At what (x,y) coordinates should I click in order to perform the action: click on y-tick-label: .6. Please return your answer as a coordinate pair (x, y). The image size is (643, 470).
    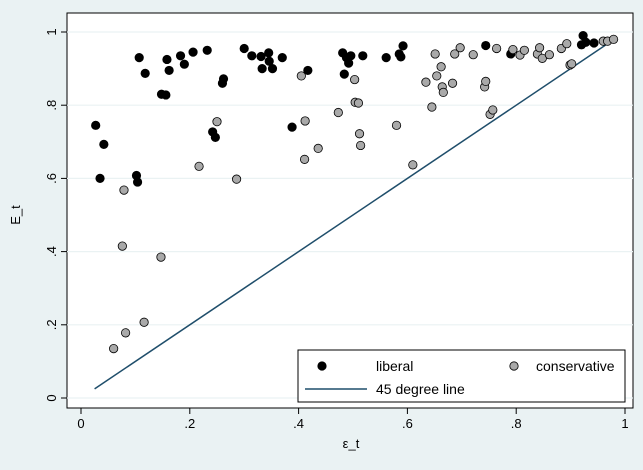
    Looking at the image, I should click on (51, 178).